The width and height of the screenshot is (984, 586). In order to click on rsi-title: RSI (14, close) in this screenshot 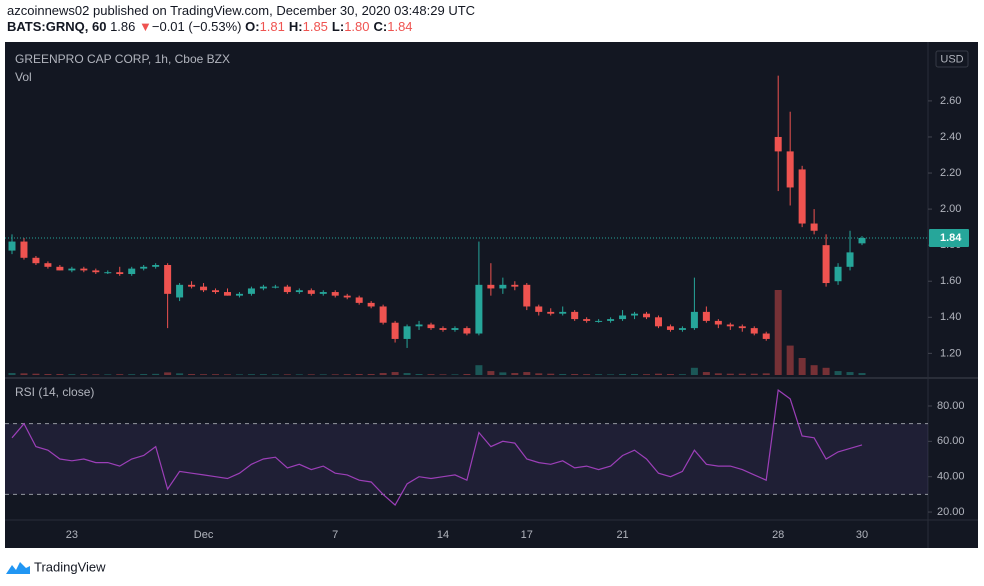, I will do `click(54, 392)`.